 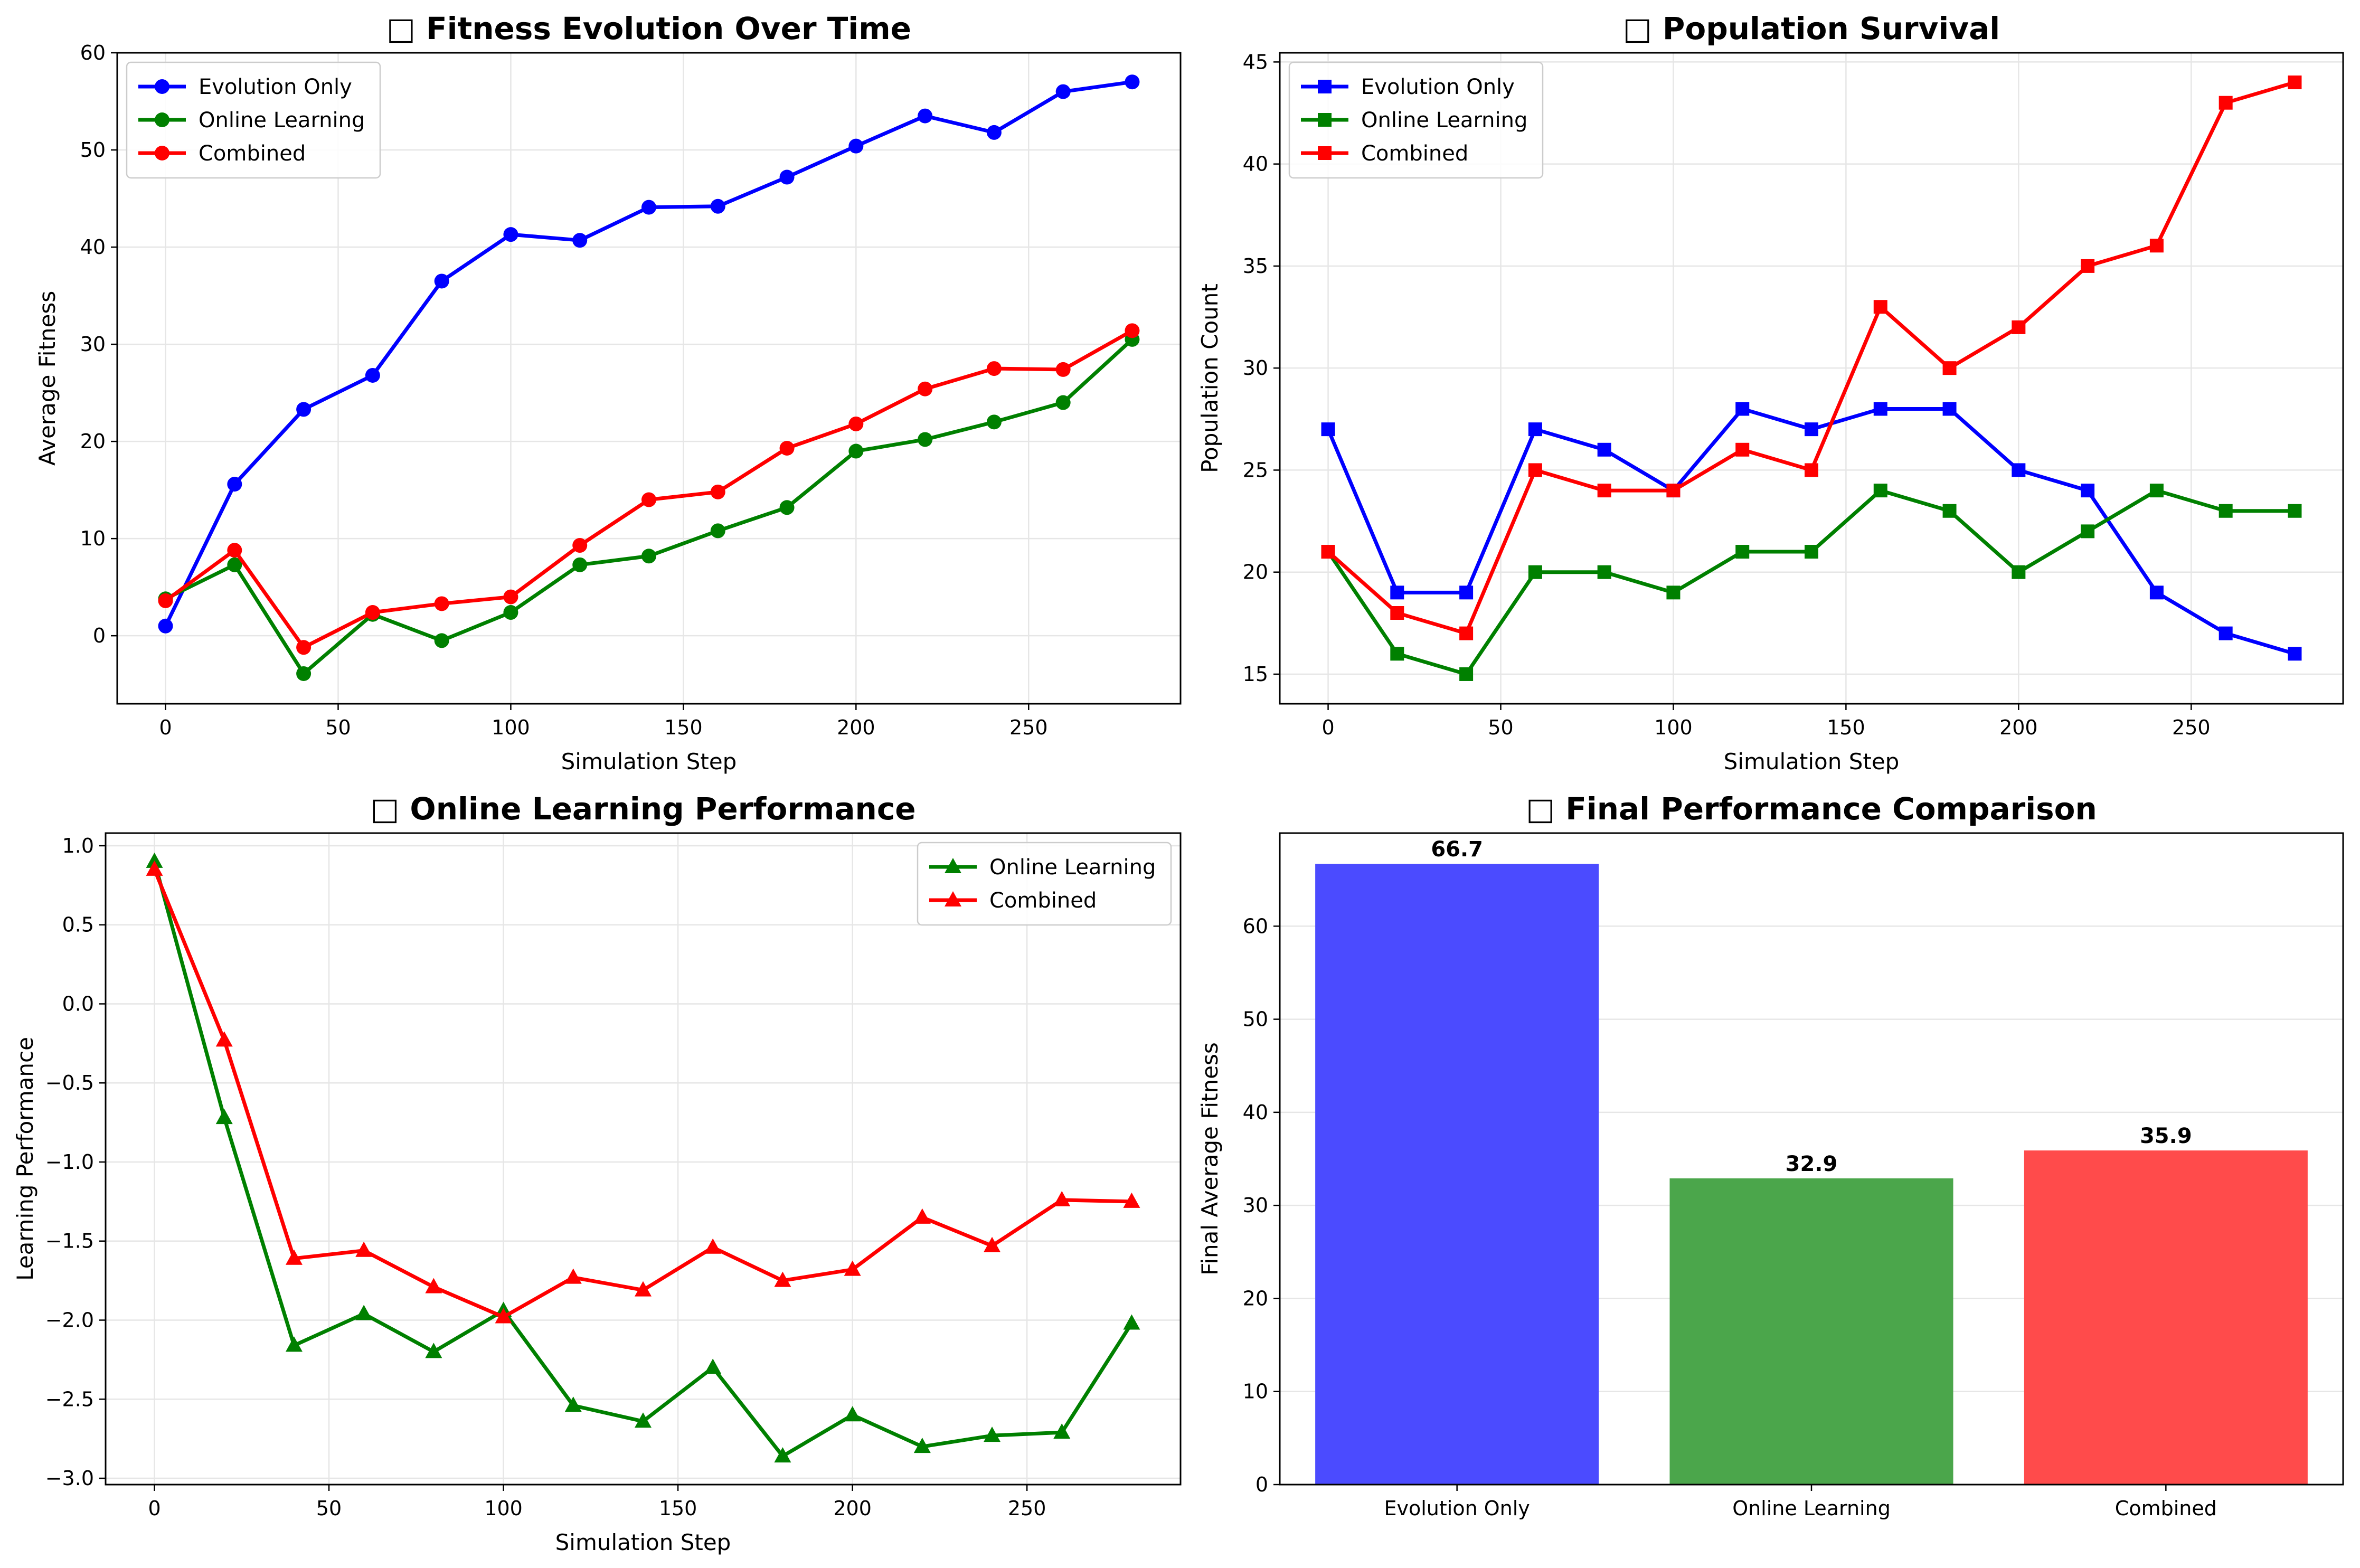 I want to click on y-tick-label: −1.0, so click(x=69, y=1162).